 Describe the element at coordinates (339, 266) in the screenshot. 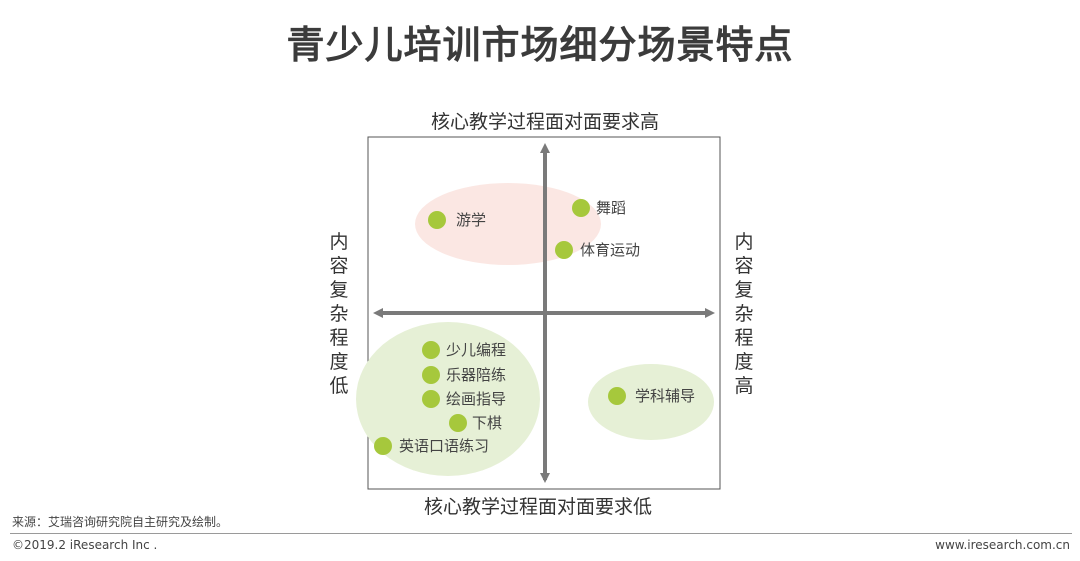

I see `axis-label-left-char: 容` at that location.